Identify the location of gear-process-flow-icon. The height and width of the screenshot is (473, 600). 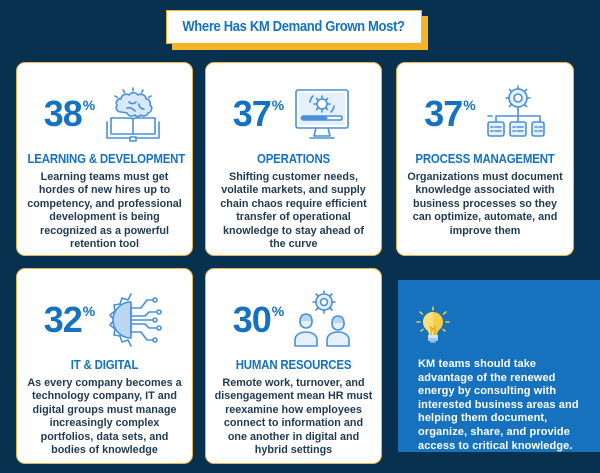
(515, 111).